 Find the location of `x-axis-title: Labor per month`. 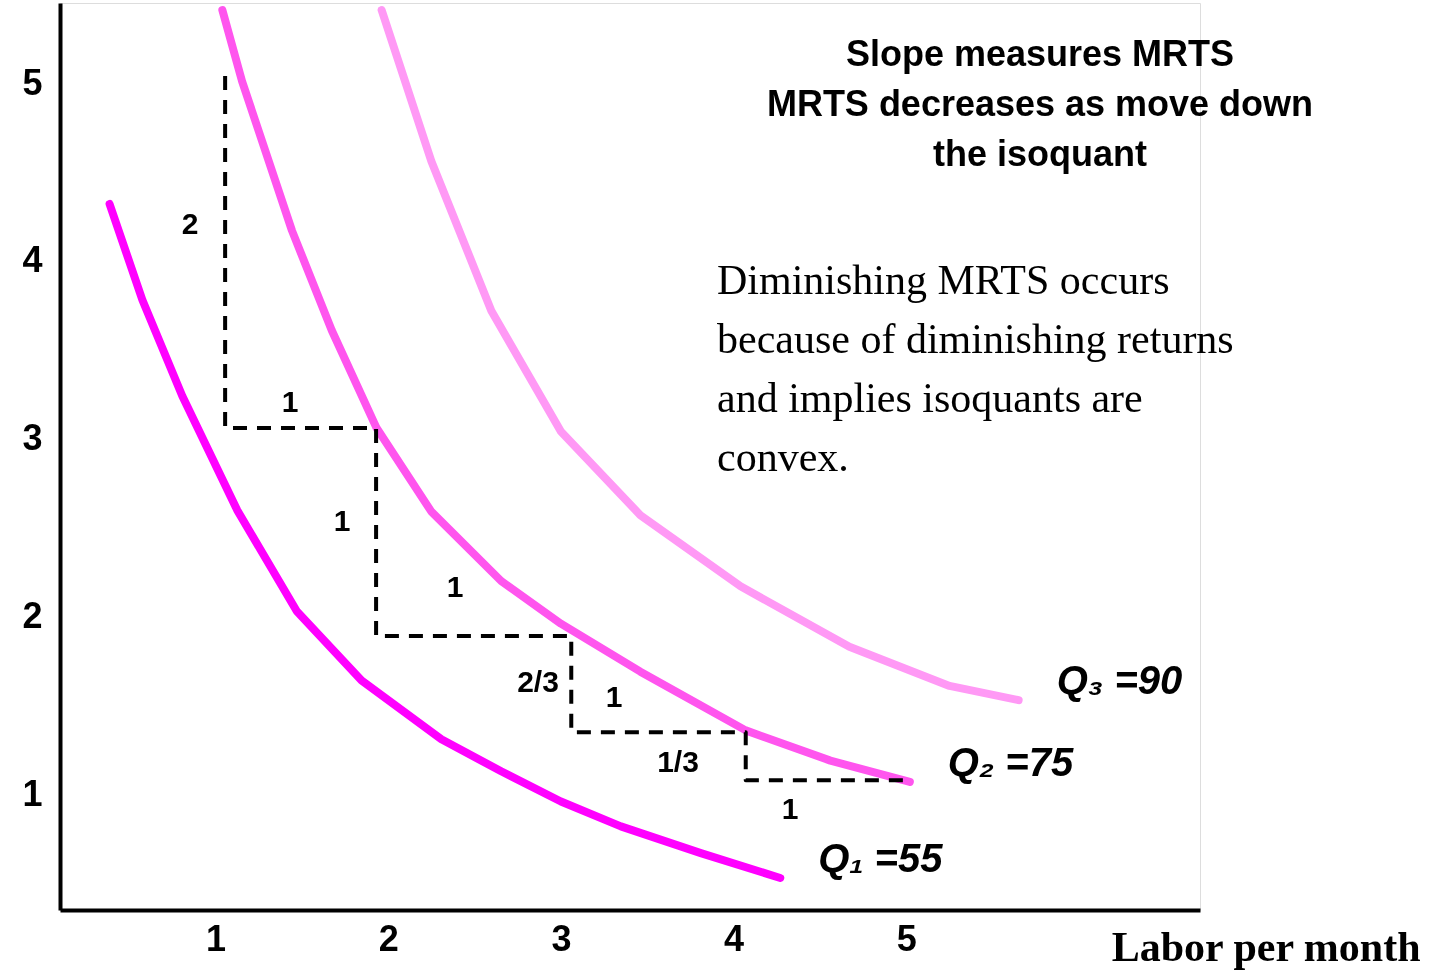

x-axis-title: Labor per month is located at coordinates (1266, 946).